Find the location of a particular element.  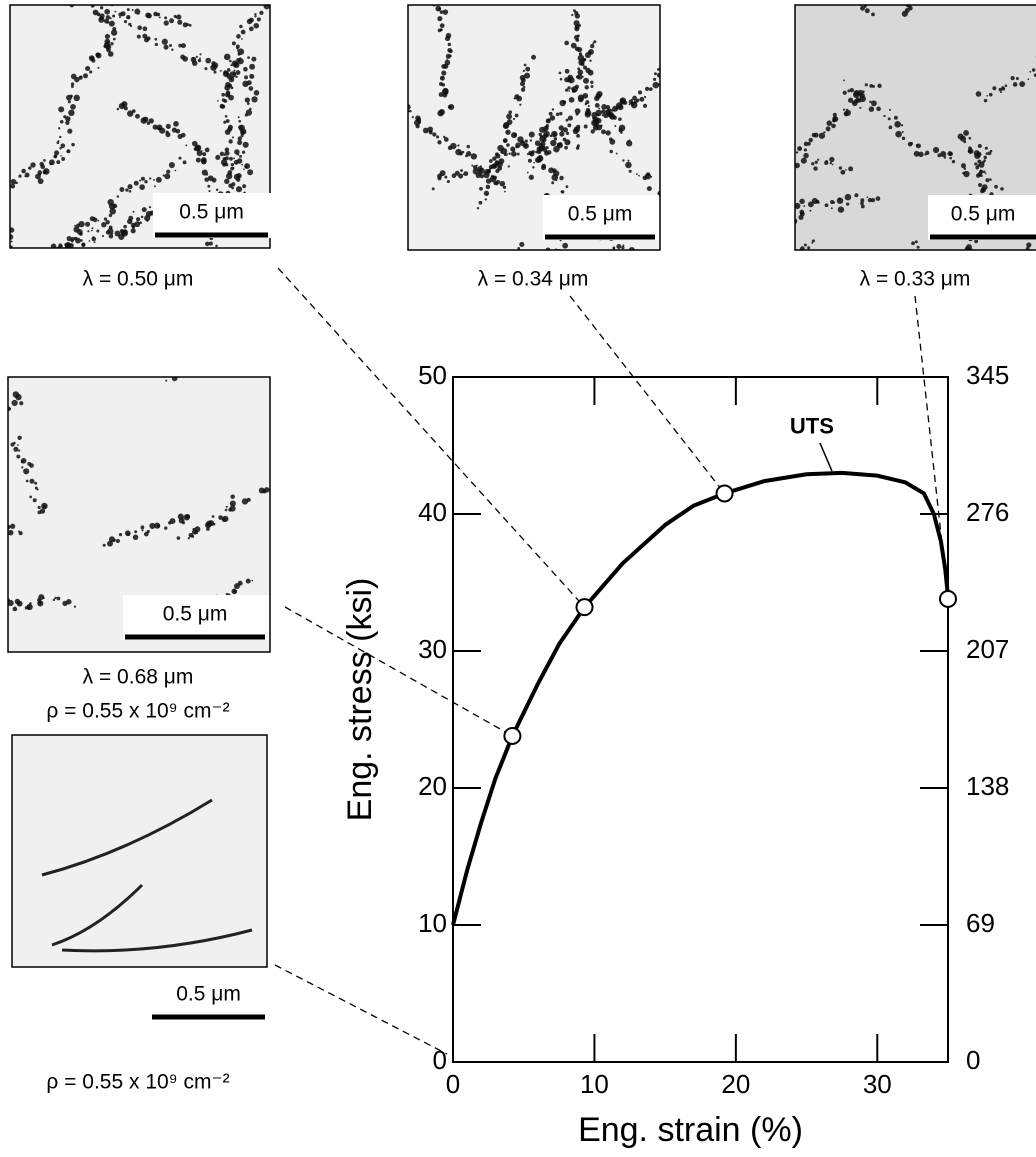

marker is located at coordinates (584, 607).